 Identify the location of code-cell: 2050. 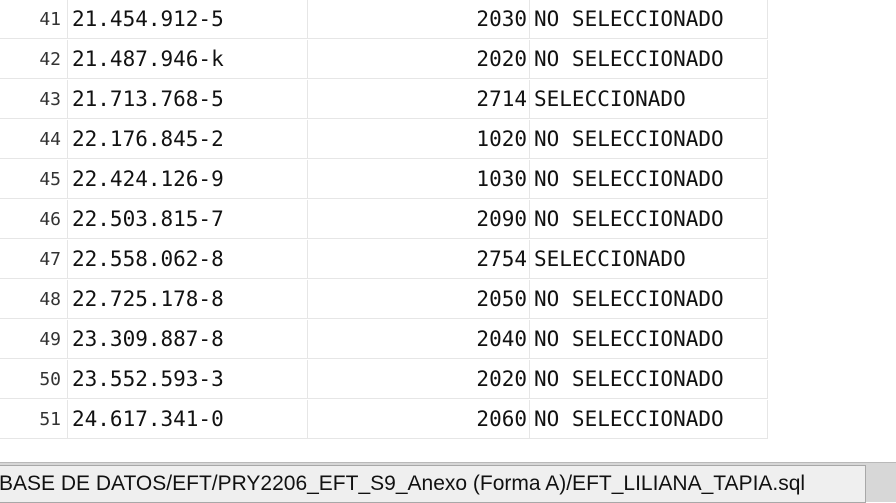
(419, 299).